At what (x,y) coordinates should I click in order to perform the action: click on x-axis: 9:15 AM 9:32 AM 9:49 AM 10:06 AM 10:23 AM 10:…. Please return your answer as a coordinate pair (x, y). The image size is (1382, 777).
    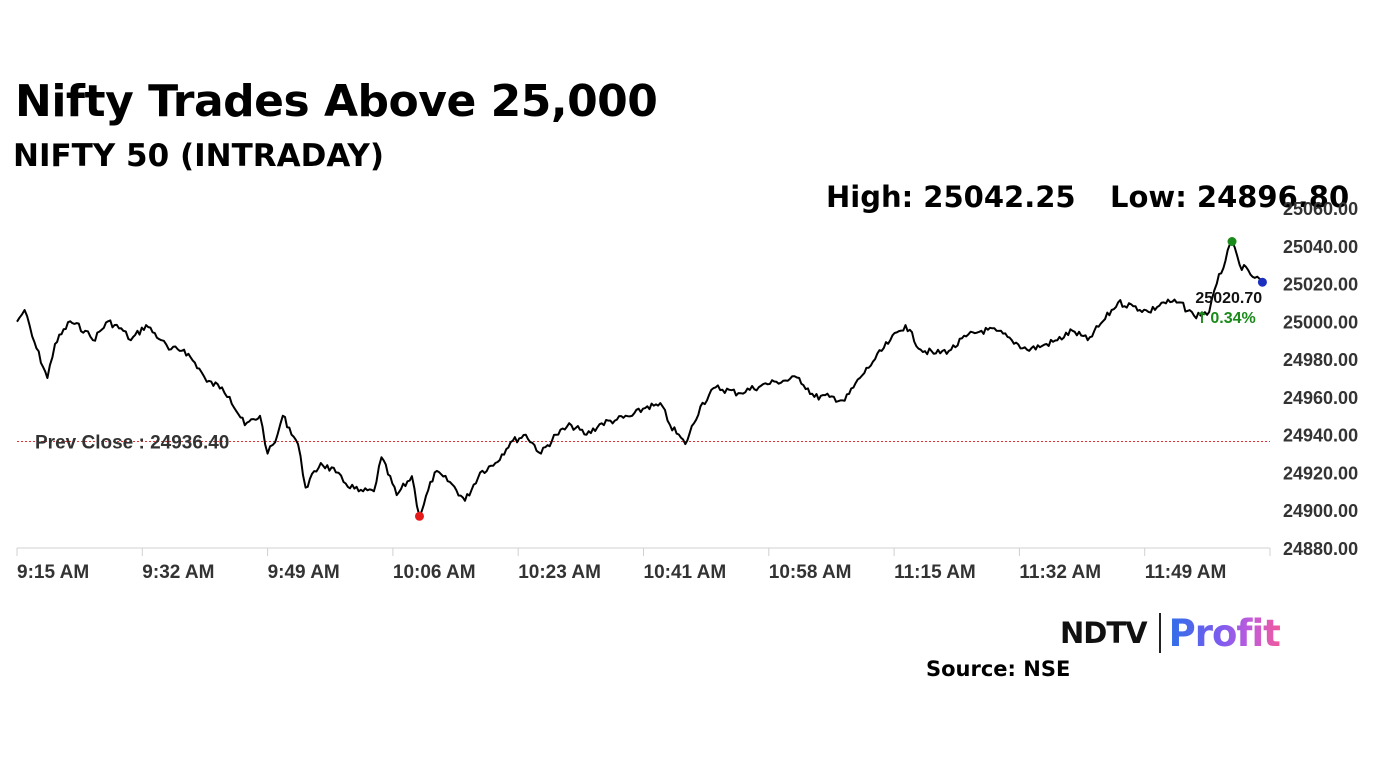
    Looking at the image, I should click on (643, 565).